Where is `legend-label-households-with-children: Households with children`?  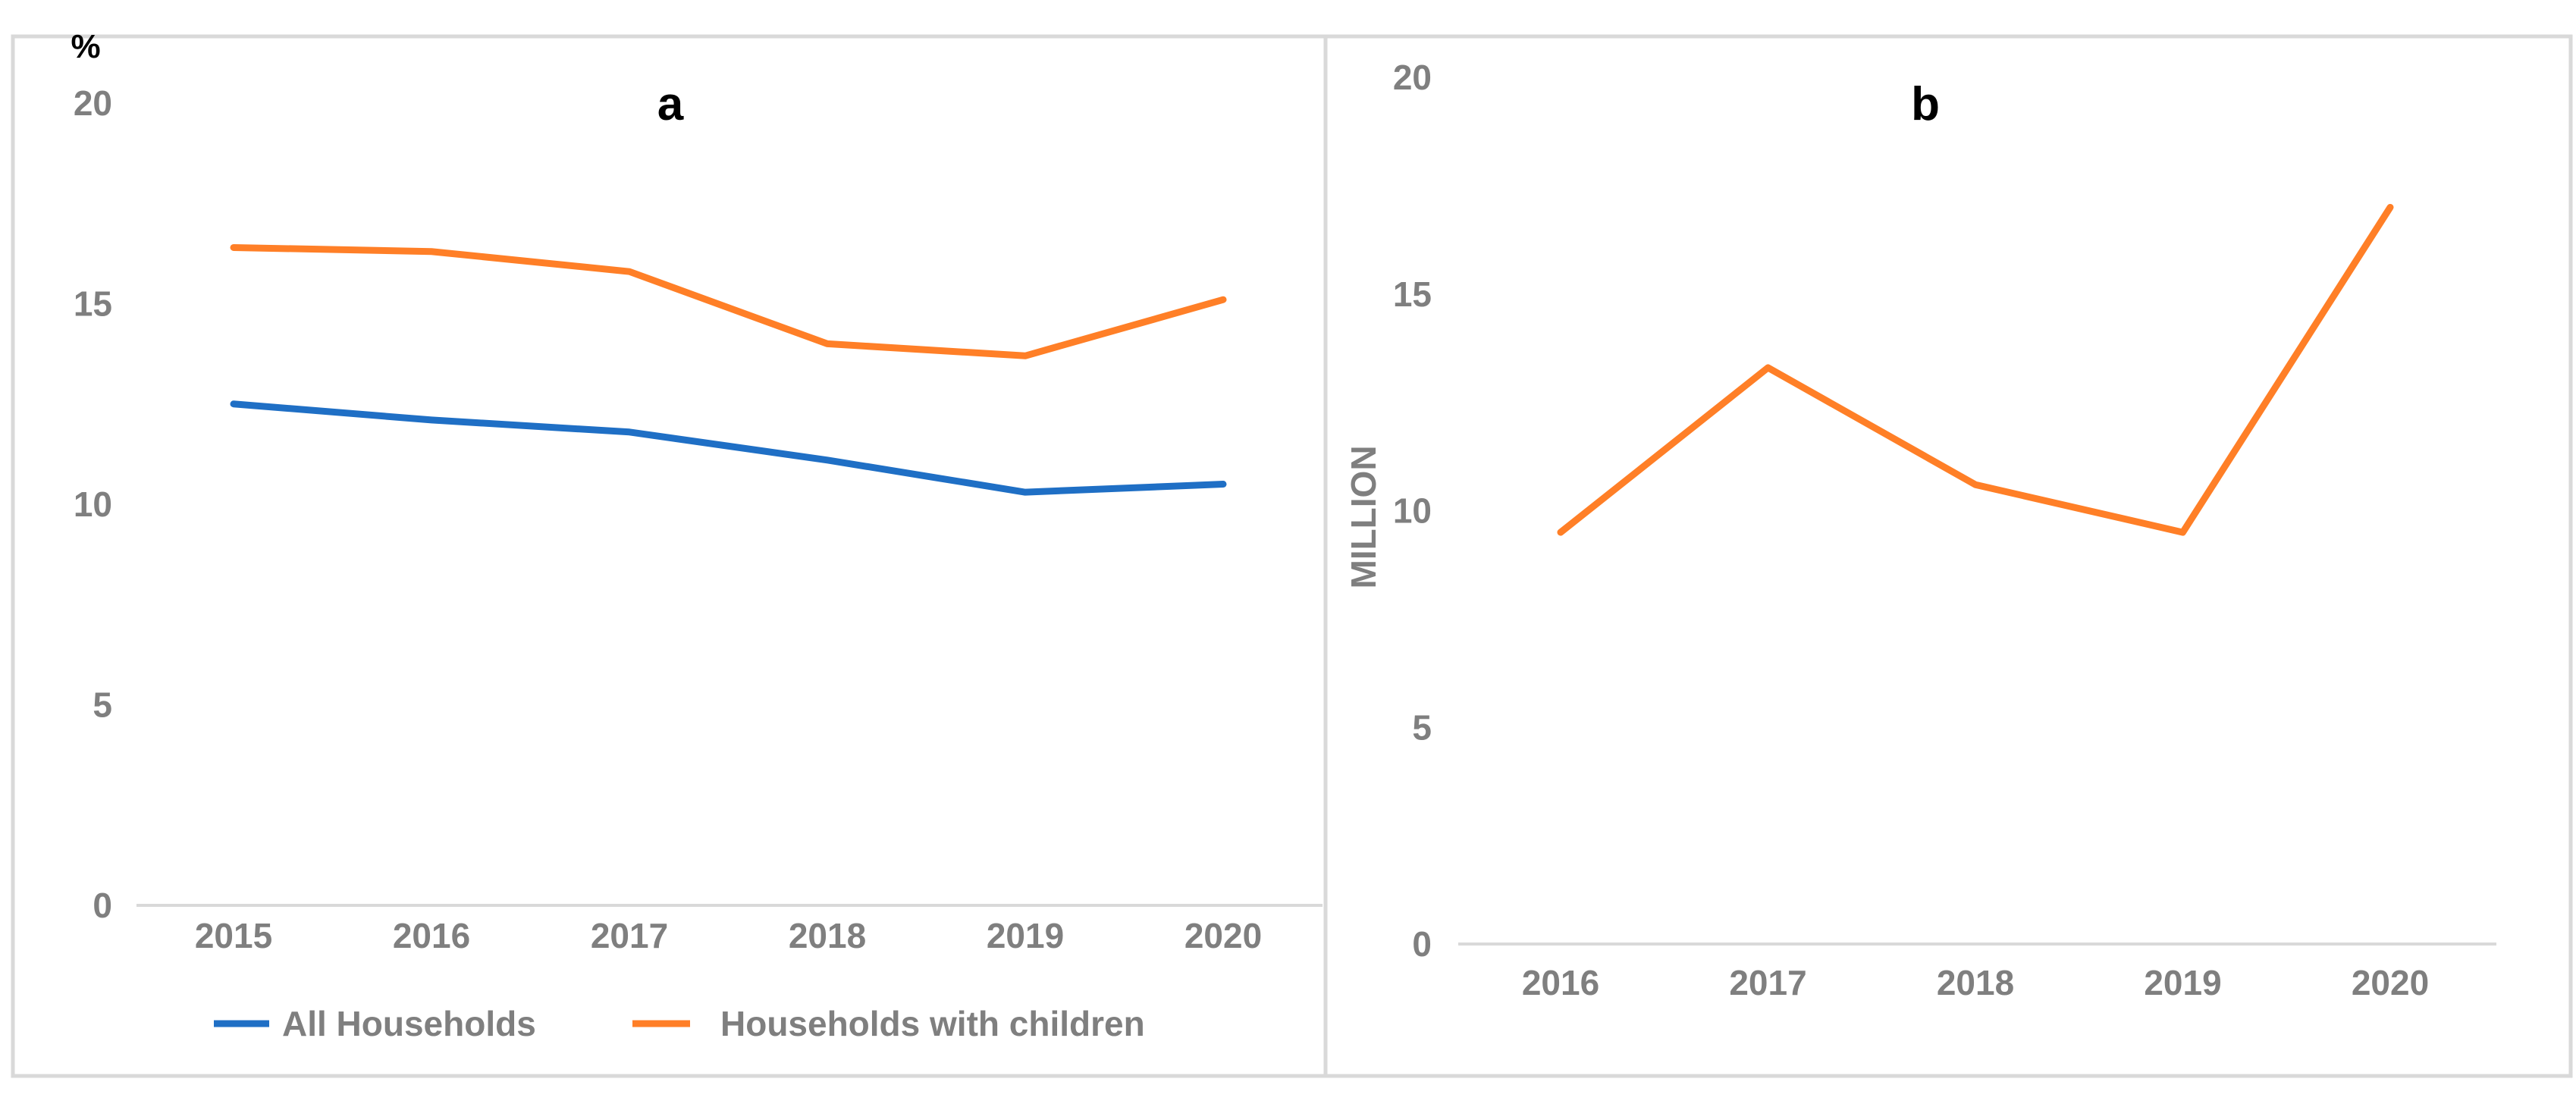 legend-label-households-with-children: Households with children is located at coordinates (932, 1024).